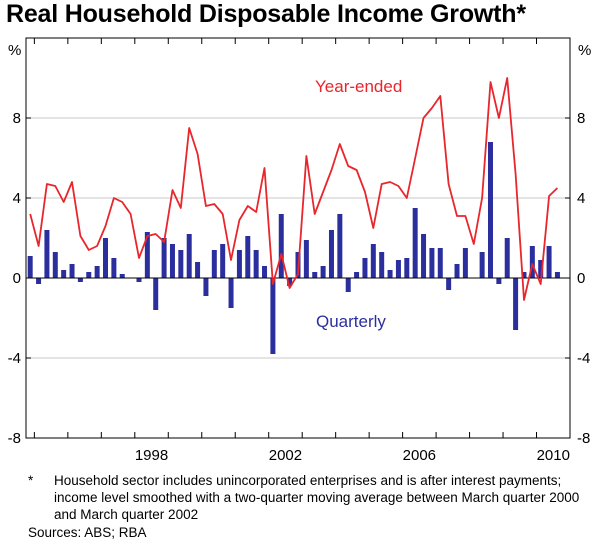  What do you see at coordinates (14, 438) in the screenshot?
I see `y-label-left: -8` at bounding box center [14, 438].